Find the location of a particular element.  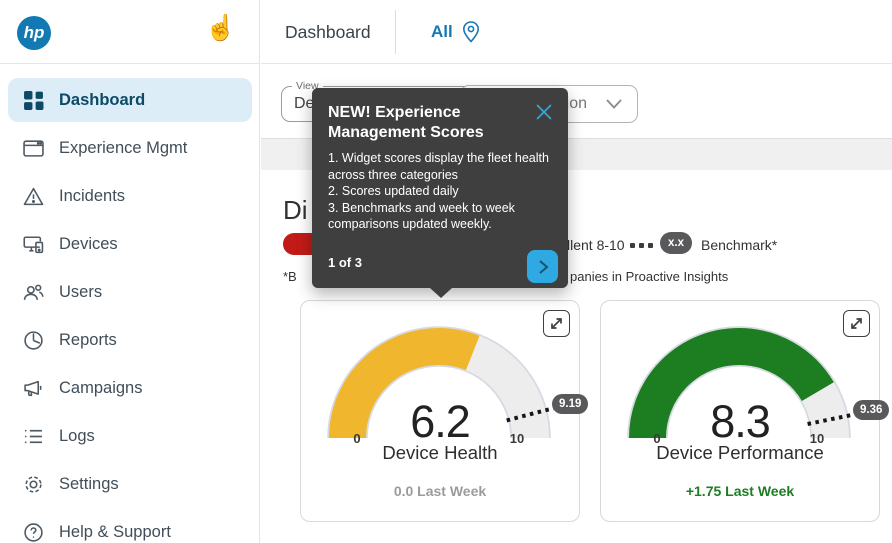

gauge-delta-label: 0.0 Last Week is located at coordinates (440, 491).